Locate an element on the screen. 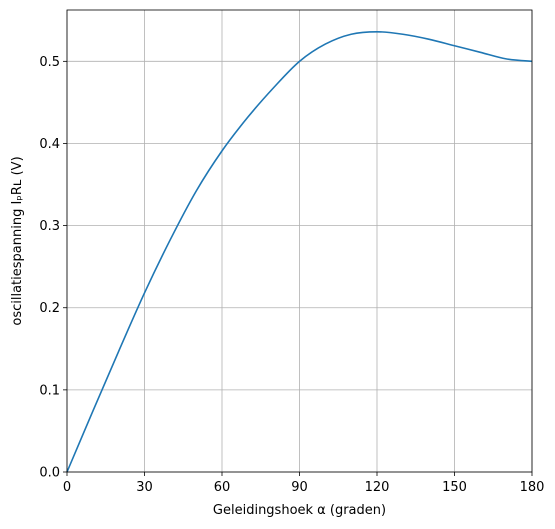 Image resolution: width=555 pixels, height=529 pixels. y-axis-label: oscillatiespanning IₚRʟ (V) is located at coordinates (17, 240).